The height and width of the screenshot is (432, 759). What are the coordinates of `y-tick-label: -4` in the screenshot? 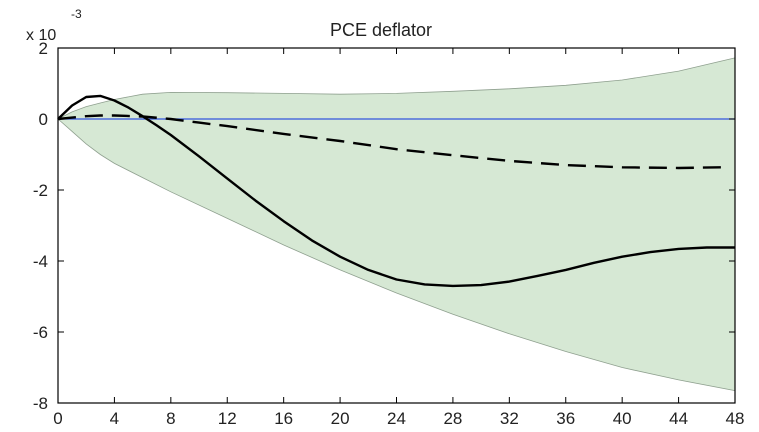 It's located at (40, 261).